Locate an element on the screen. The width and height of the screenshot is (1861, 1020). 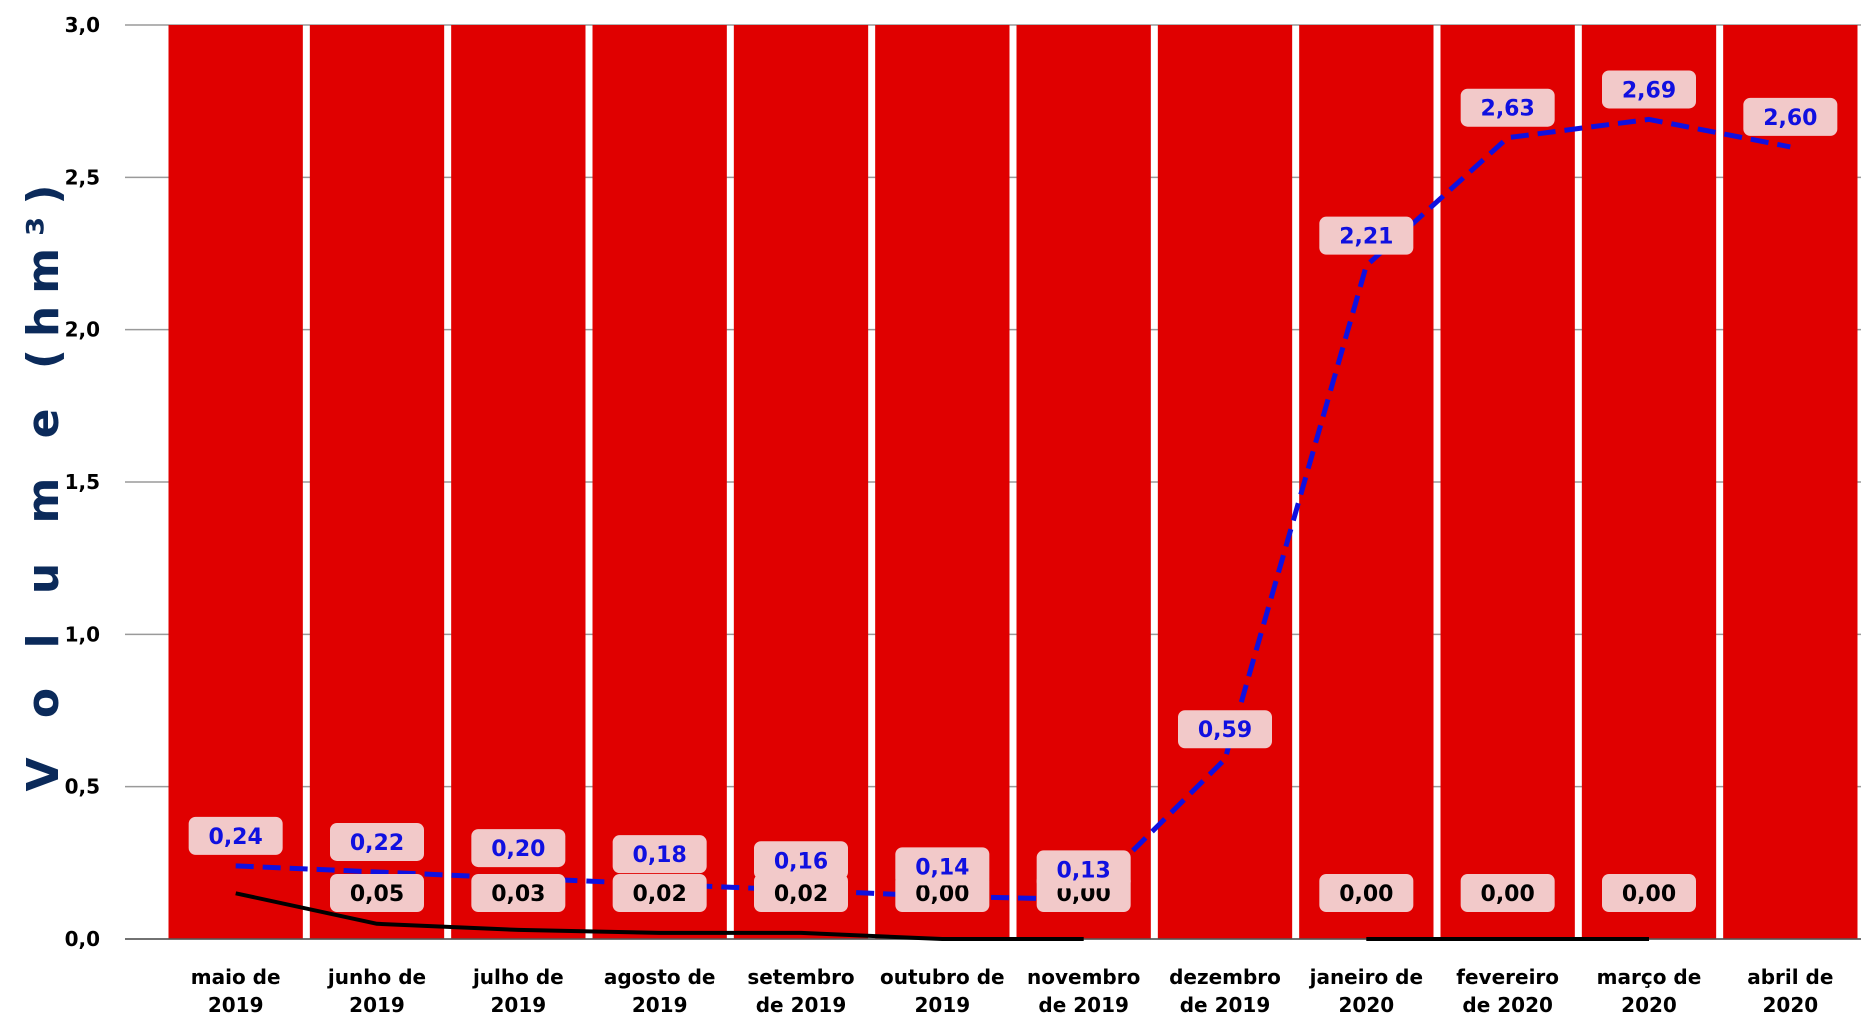
y-tick-label: 1,0 is located at coordinates (82, 634).